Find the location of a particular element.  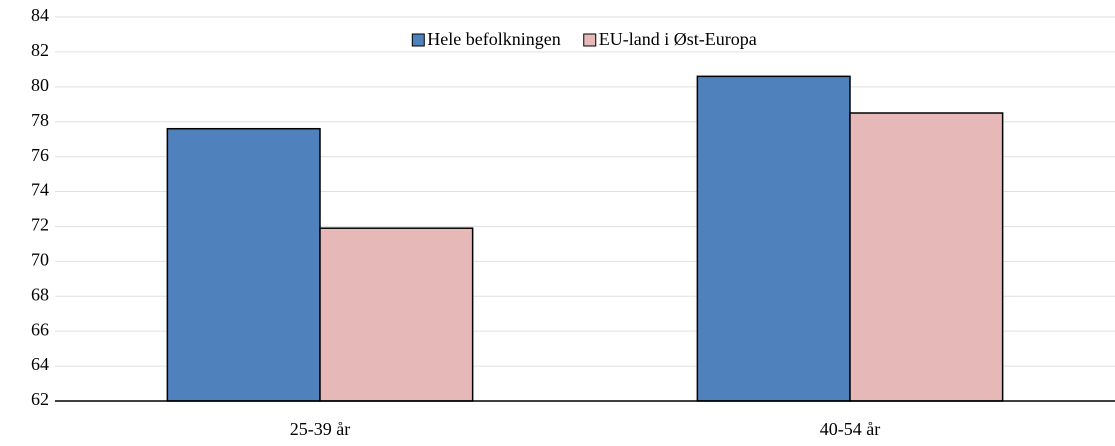

y-tick-label: 84 is located at coordinates (40, 15).